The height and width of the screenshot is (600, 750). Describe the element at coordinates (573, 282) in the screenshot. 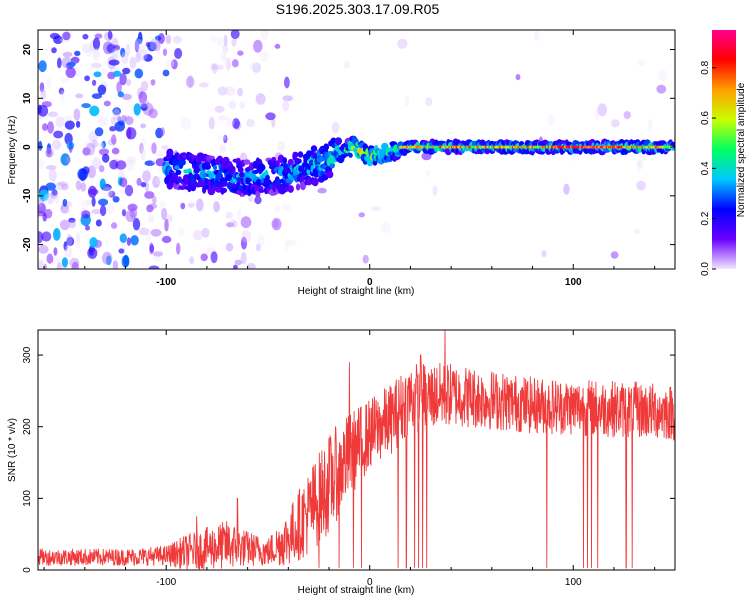

I see `spectrogram-x-tick-label: 100` at that location.